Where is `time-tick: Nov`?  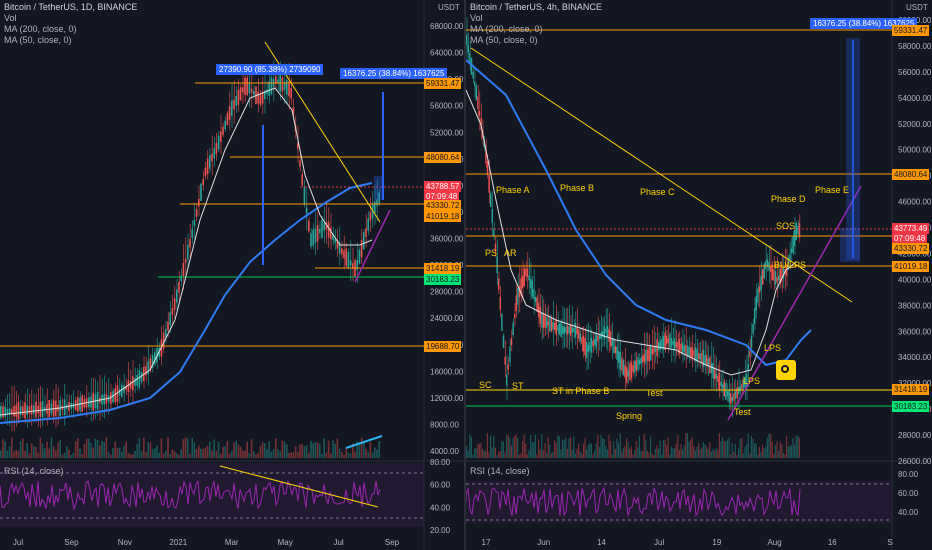
time-tick: Nov is located at coordinates (125, 542).